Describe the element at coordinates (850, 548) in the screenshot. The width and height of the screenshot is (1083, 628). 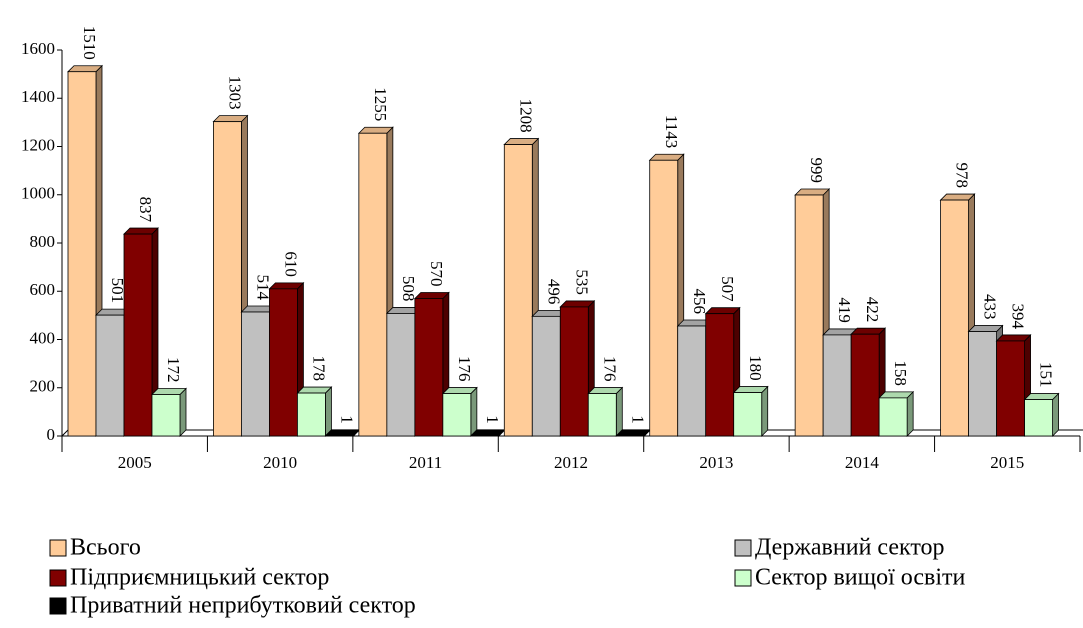
I see `legend-label: Державний сектор` at that location.